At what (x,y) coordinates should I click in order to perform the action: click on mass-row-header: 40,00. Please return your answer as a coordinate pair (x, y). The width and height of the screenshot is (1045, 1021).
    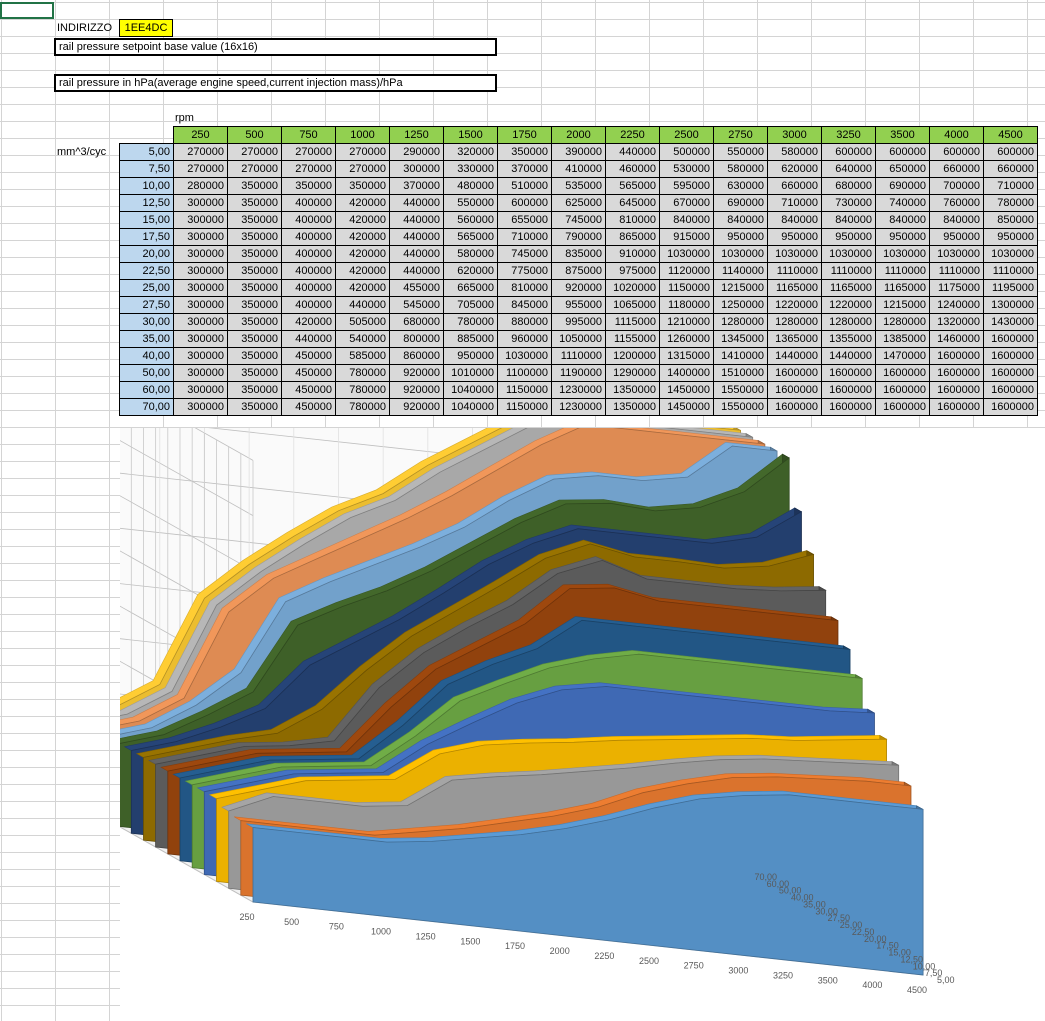
    Looking at the image, I should click on (146, 356).